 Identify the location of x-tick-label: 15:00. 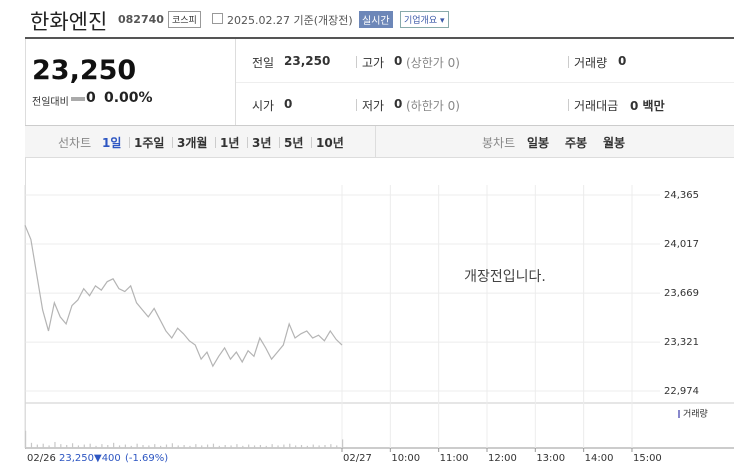
(647, 458).